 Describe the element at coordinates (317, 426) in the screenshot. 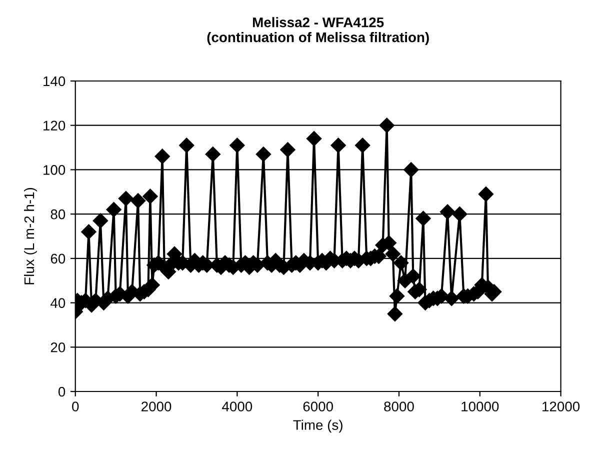

I see `x-axis-title: Time (s)` at that location.